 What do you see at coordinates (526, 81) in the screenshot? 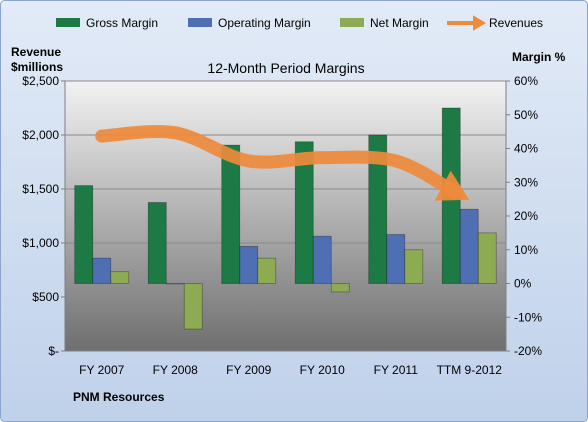
I see `right-tick-label: 60%` at bounding box center [526, 81].